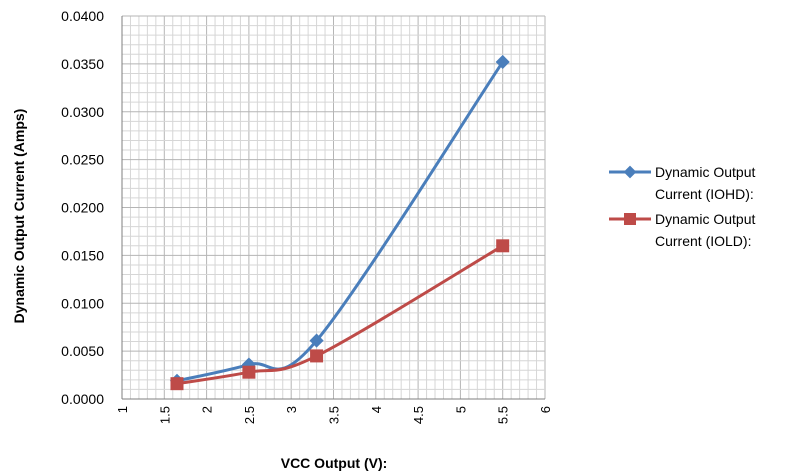 The image size is (794, 475). Describe the element at coordinates (82, 303) in the screenshot. I see `y-tick-label: 0.0100` at that location.